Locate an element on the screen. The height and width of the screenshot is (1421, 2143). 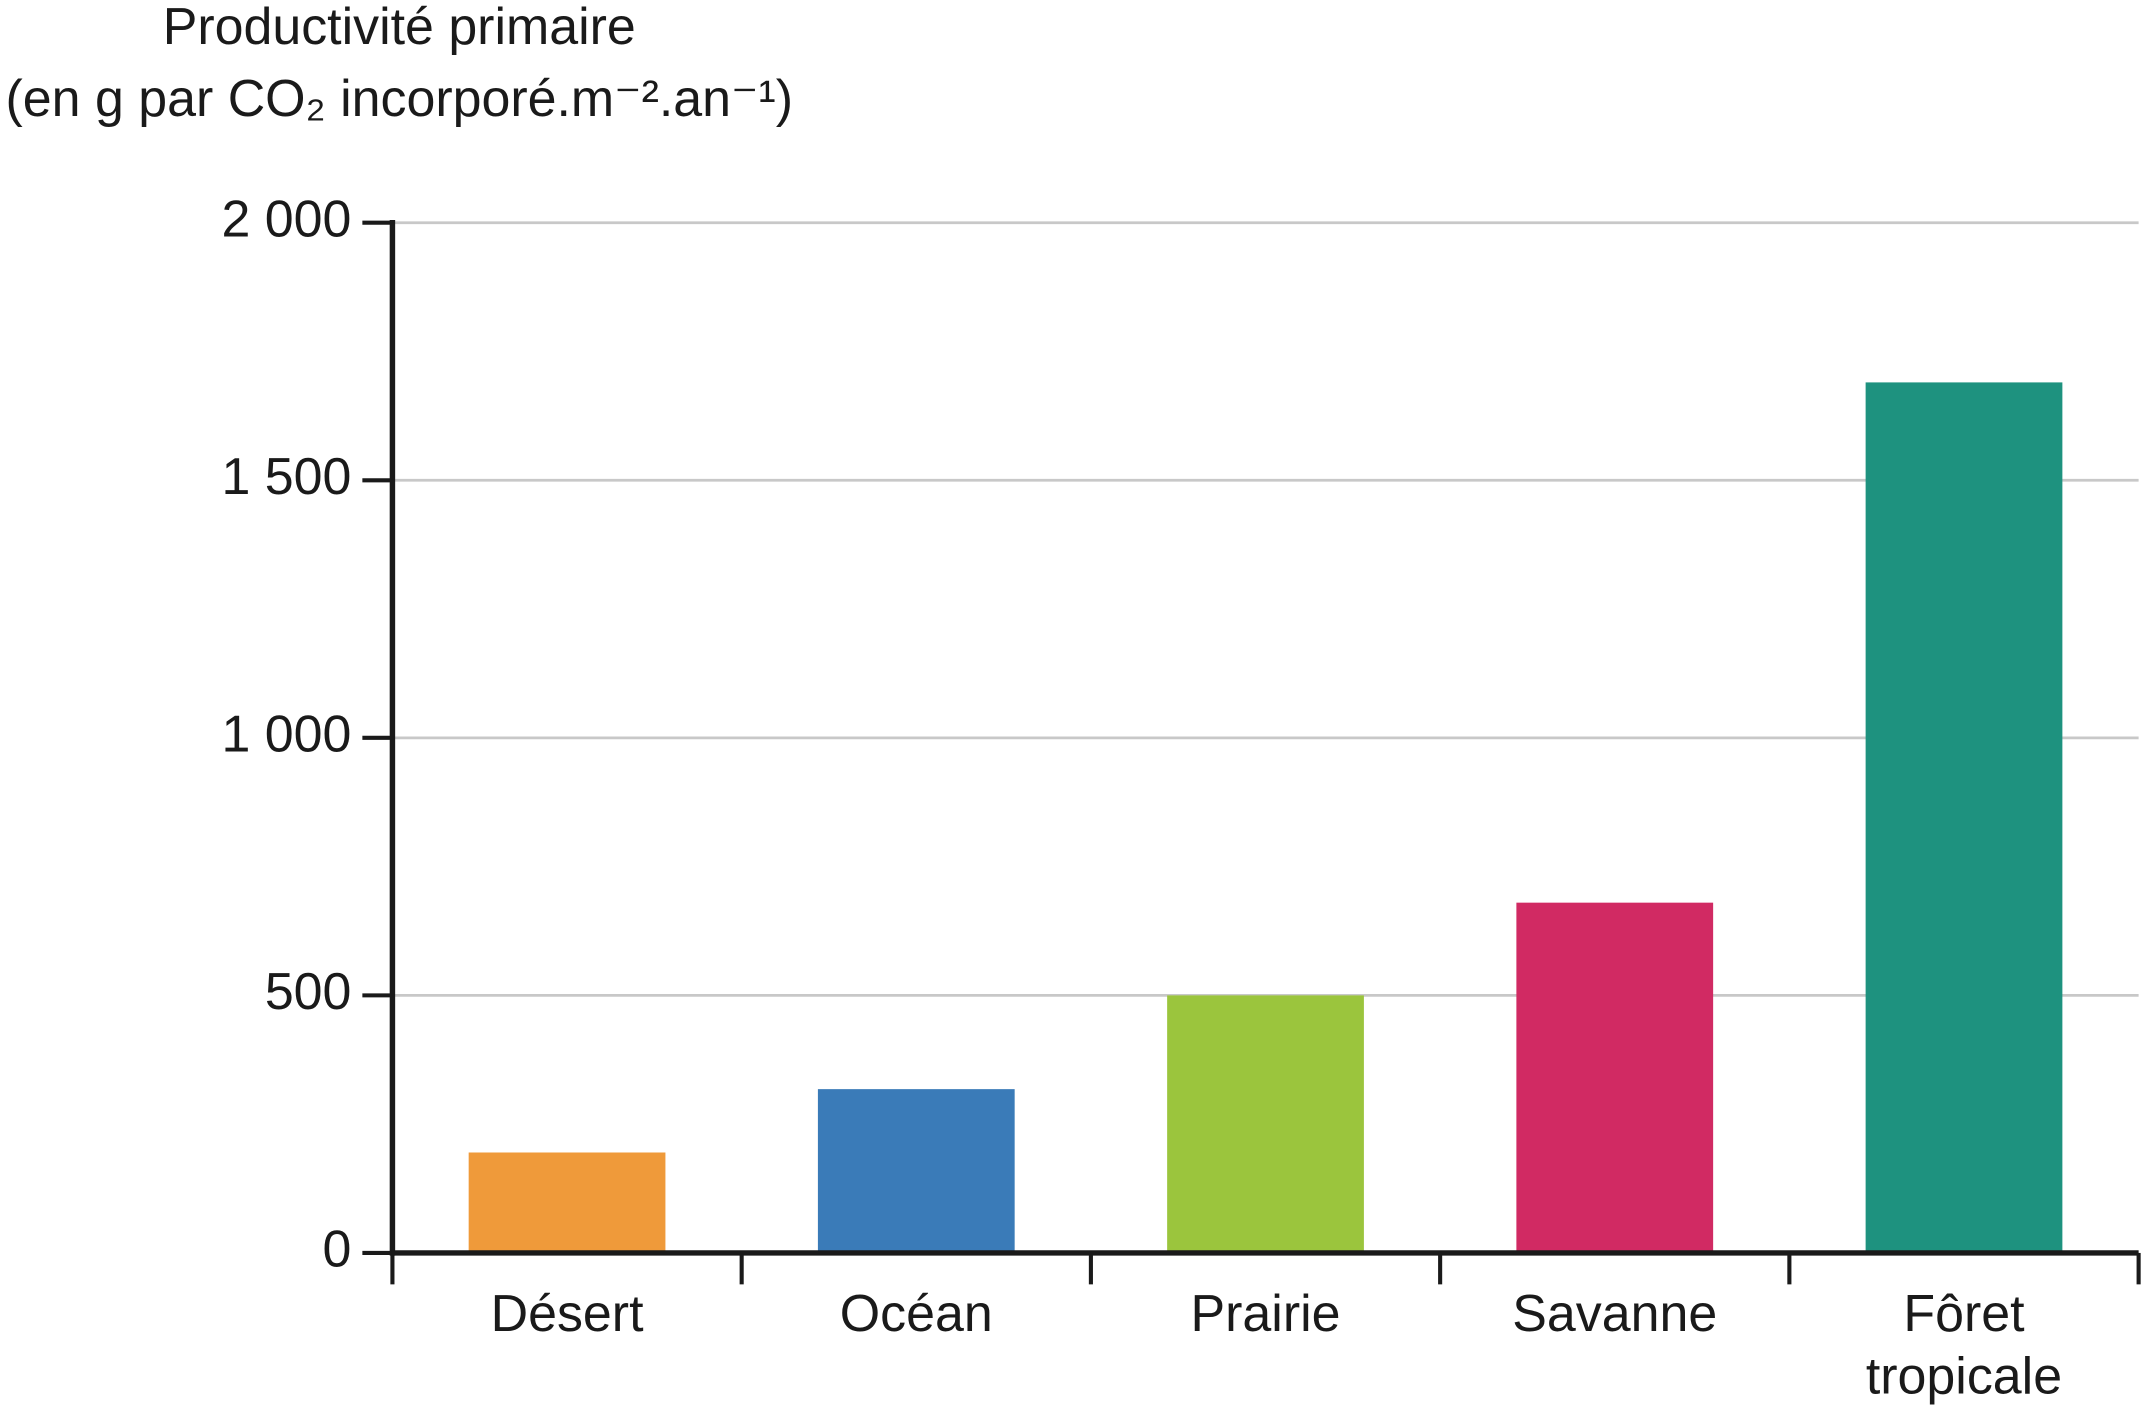
x-tick-label-box: Océan is located at coordinates (916, 1314).